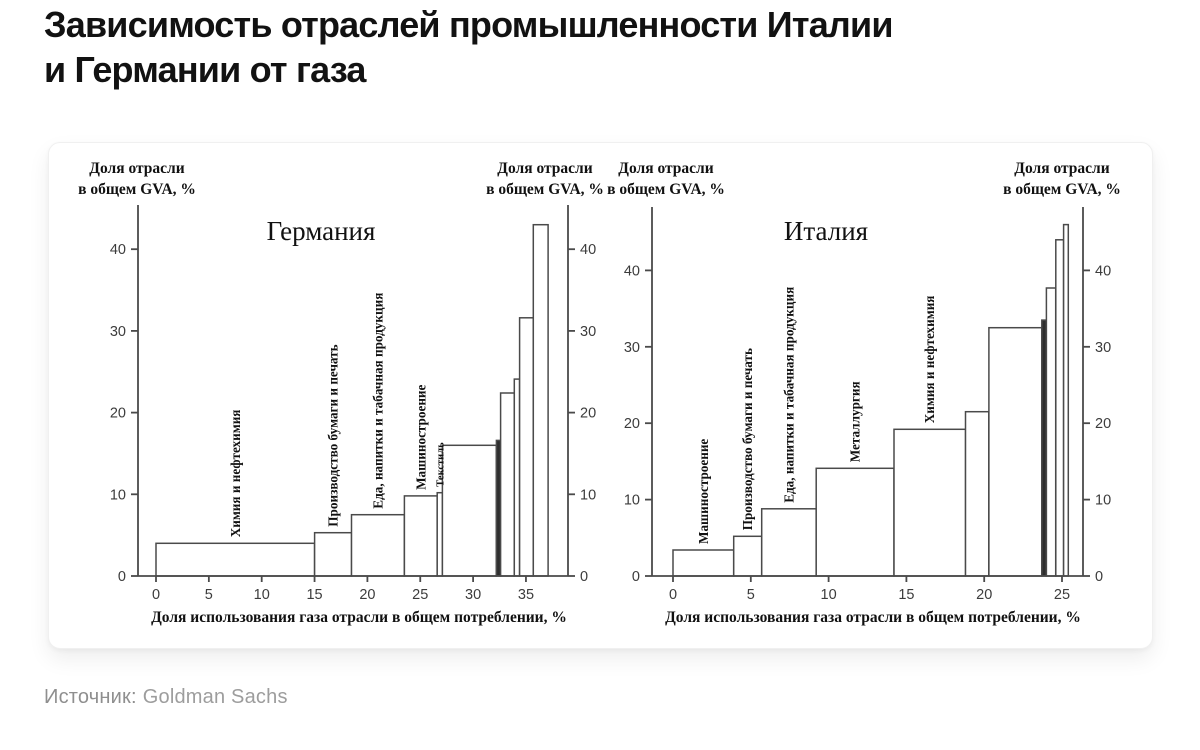 Image resolution: width=1200 pixels, height=750 pixels. What do you see at coordinates (215, 697) in the screenshot?
I see `source-value: Goldman Sachs` at bounding box center [215, 697].